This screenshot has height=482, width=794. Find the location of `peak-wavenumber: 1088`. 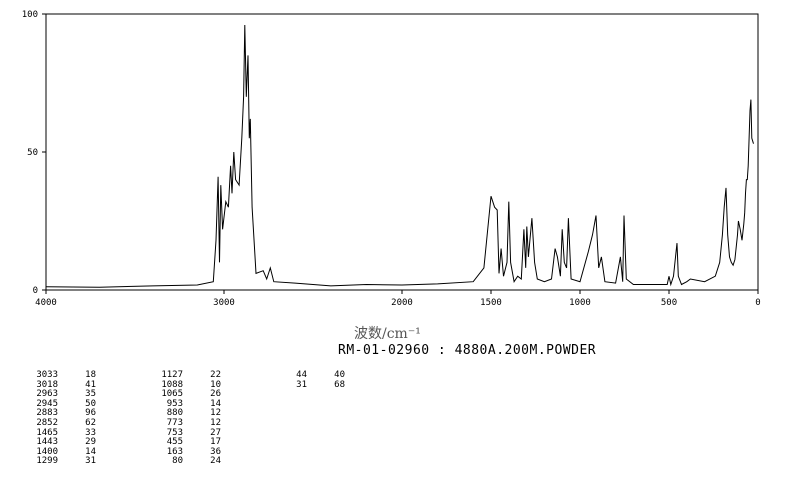

peak-wavenumber: 1088 is located at coordinates (172, 384).